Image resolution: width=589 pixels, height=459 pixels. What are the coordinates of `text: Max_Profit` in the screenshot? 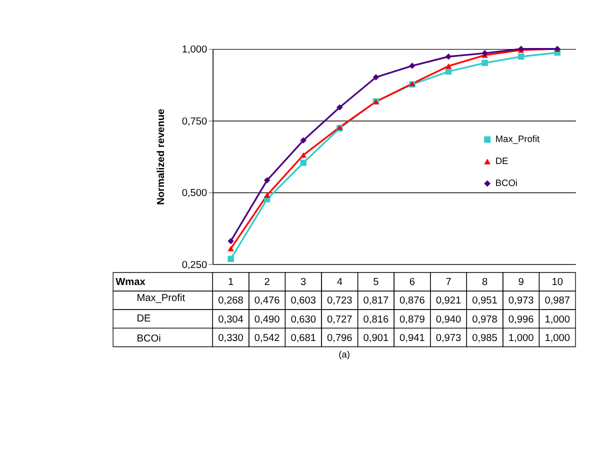 It's located at (161, 298).